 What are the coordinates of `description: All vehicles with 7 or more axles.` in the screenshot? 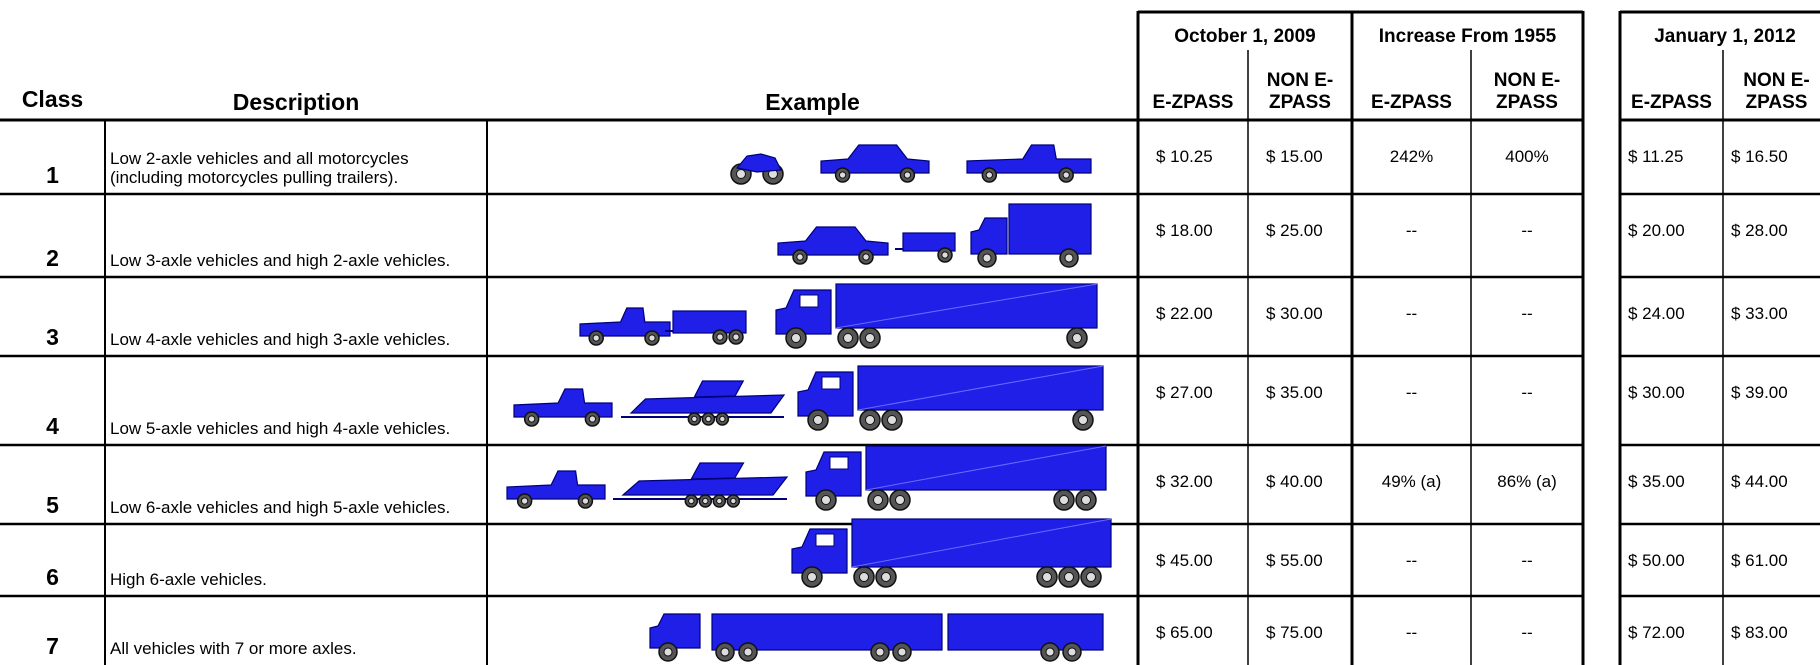 It's located at (233, 649).